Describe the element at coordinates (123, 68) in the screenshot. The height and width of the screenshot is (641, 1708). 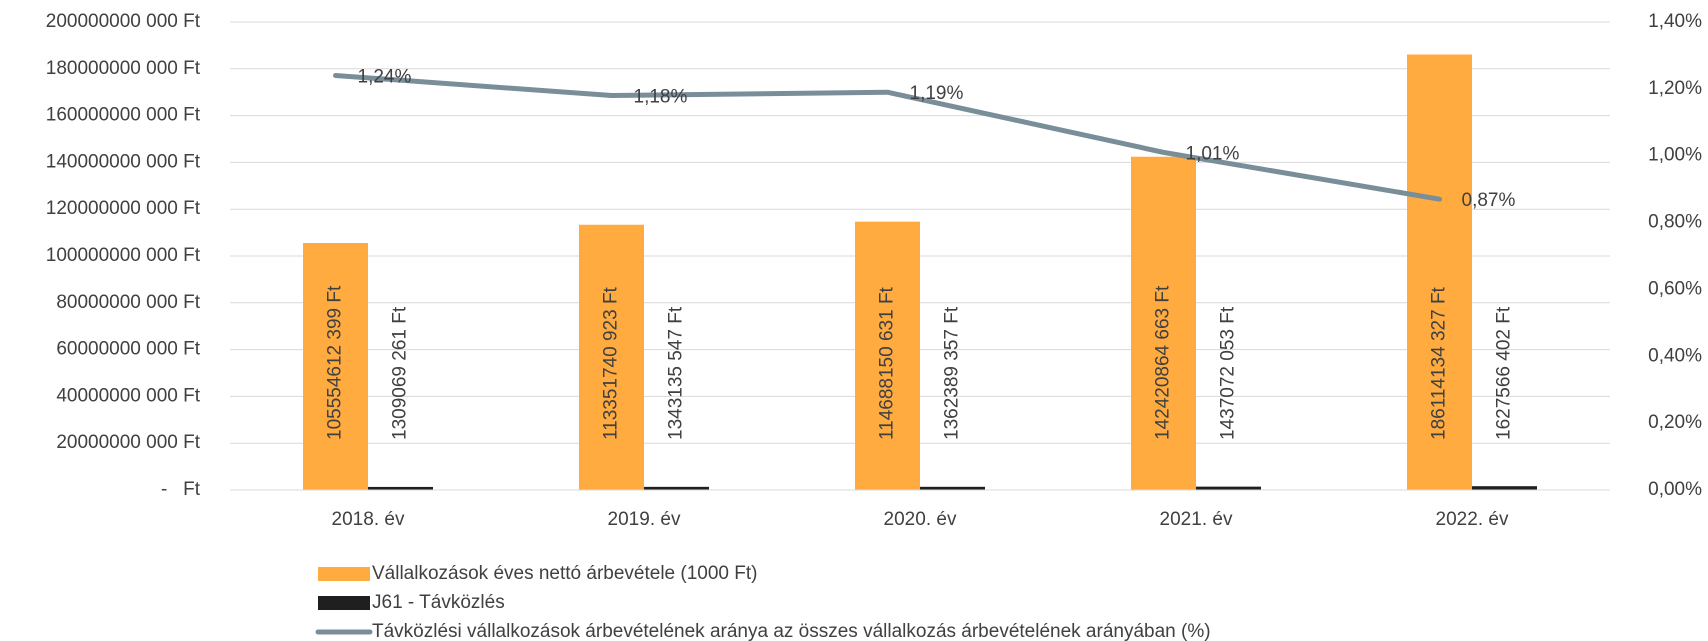
I see `y-tick-label: 180000000 000 Ft` at that location.